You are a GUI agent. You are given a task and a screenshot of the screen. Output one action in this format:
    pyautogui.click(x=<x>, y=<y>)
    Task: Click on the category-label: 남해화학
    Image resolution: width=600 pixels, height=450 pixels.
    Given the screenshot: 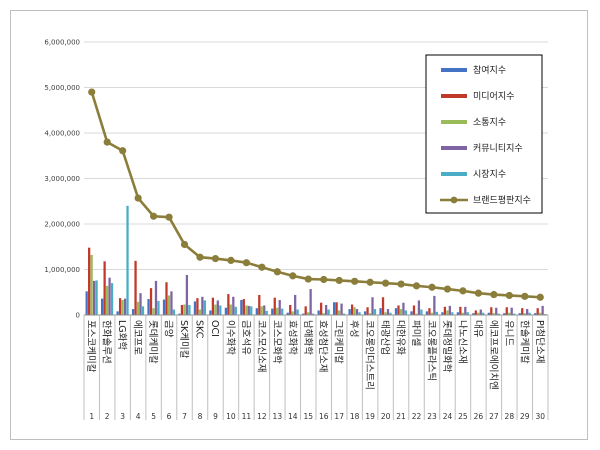 What is the action you would take?
    pyautogui.click(x=308, y=337)
    